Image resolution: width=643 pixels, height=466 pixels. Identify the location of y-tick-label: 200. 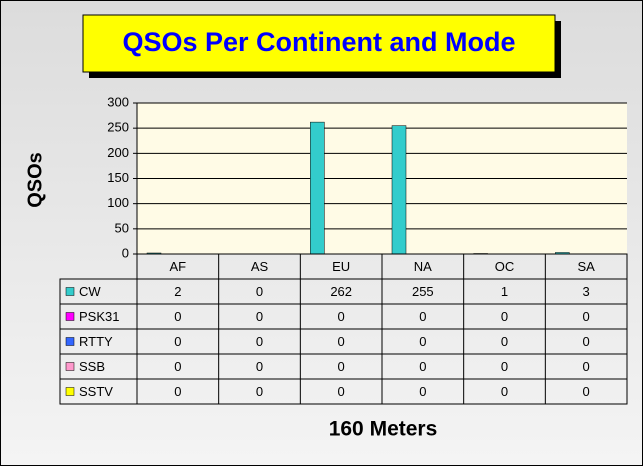
(118, 152).